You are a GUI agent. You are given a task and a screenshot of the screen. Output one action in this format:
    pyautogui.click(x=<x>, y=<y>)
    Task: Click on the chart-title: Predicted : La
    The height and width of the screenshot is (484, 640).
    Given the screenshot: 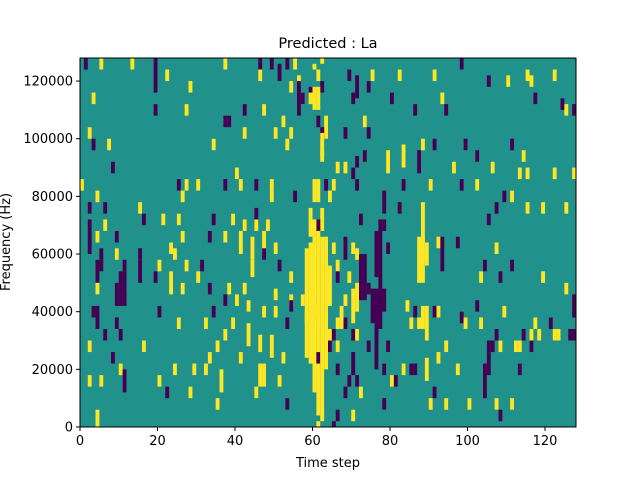 What is the action you would take?
    pyautogui.click(x=327, y=44)
    